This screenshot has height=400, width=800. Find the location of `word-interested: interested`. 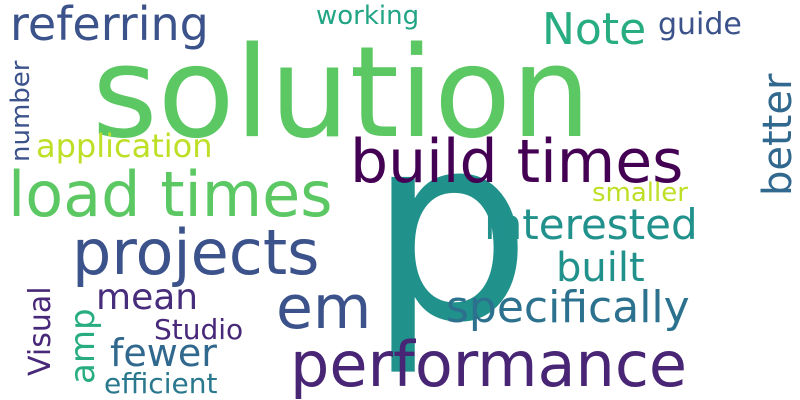

word-interested: interested is located at coordinates (591, 224).